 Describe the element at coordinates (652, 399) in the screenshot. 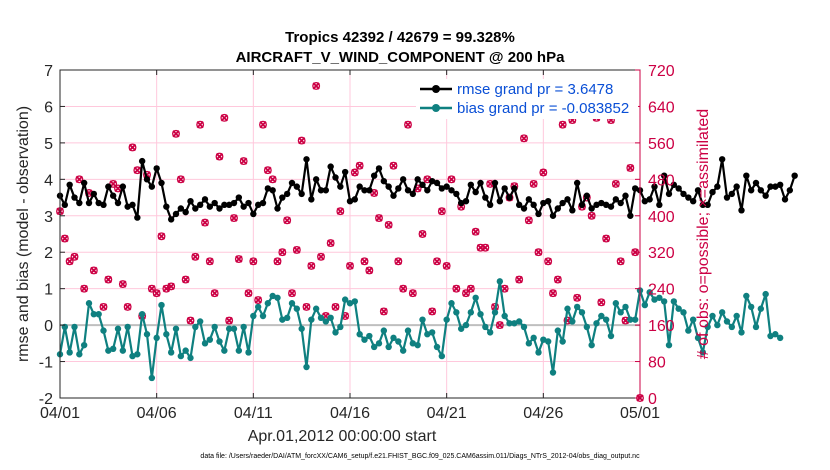

I see `y-right-tick-label: 0` at that location.